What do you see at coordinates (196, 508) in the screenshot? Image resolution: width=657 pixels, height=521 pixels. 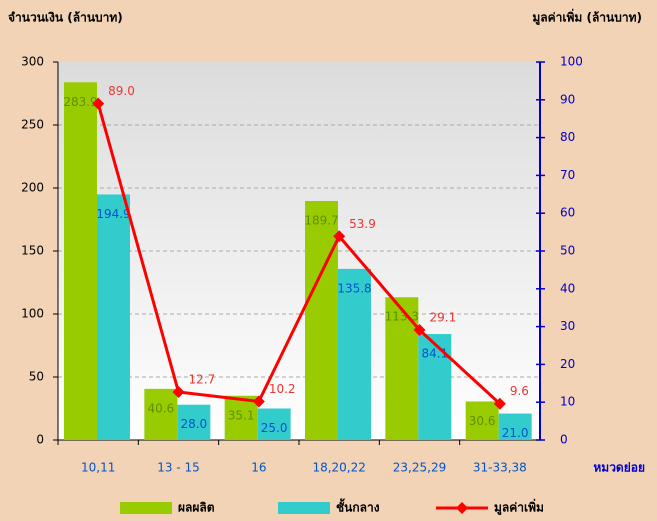 I see `legend-label: ผลผลิต` at bounding box center [196, 508].